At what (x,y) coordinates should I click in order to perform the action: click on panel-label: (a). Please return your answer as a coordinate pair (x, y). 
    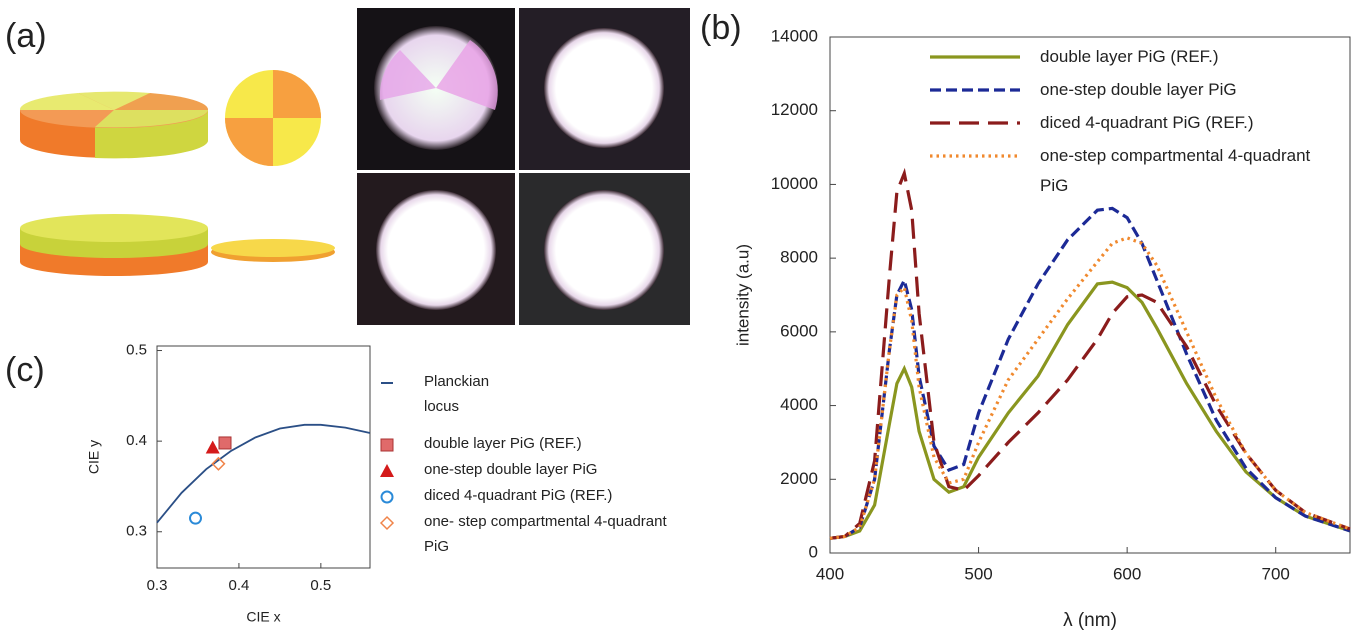
    Looking at the image, I should click on (26, 36).